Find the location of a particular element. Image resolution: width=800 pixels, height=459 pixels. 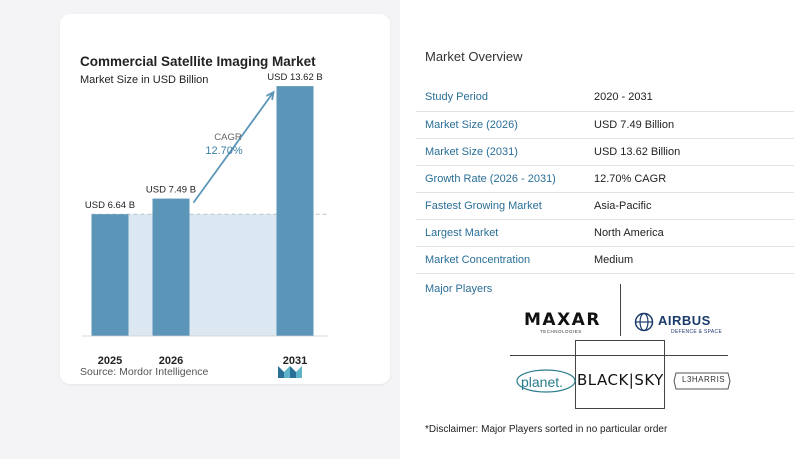

row-label: Market Size (2026) is located at coordinates (505, 125).